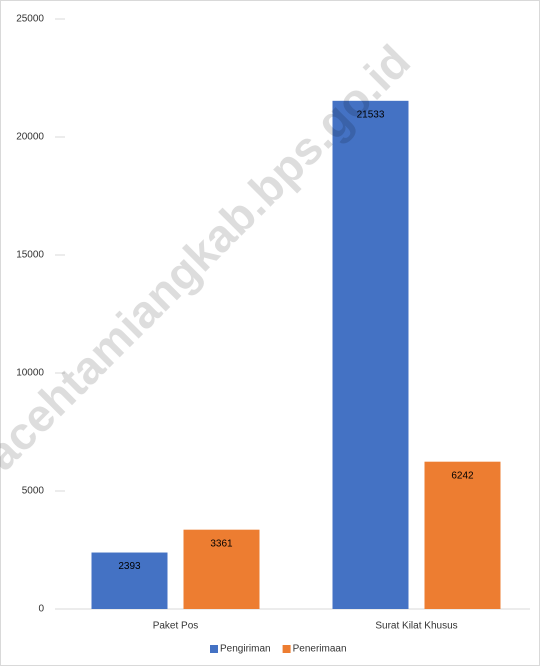 Image resolution: width=540 pixels, height=666 pixels. Describe the element at coordinates (129, 566) in the screenshot. I see `data-label: 2393` at that location.